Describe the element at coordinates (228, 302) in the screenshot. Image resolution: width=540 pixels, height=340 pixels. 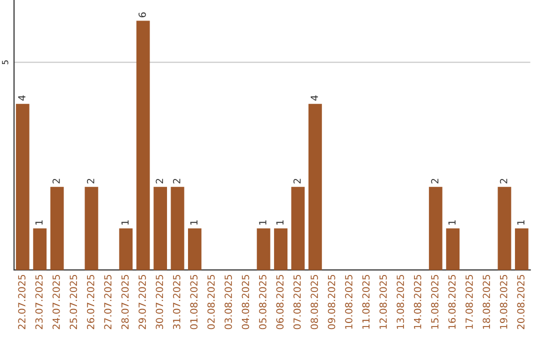
I see `x-tick-label: 03.08.2025` at that location.